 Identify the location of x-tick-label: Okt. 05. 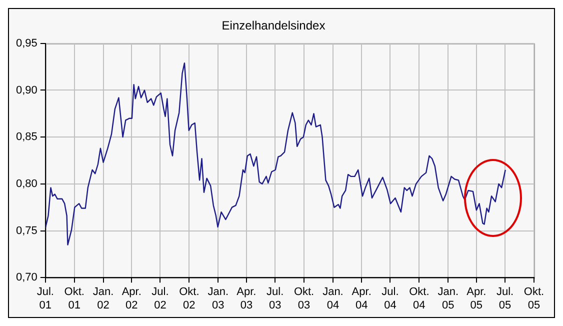
(534, 299).